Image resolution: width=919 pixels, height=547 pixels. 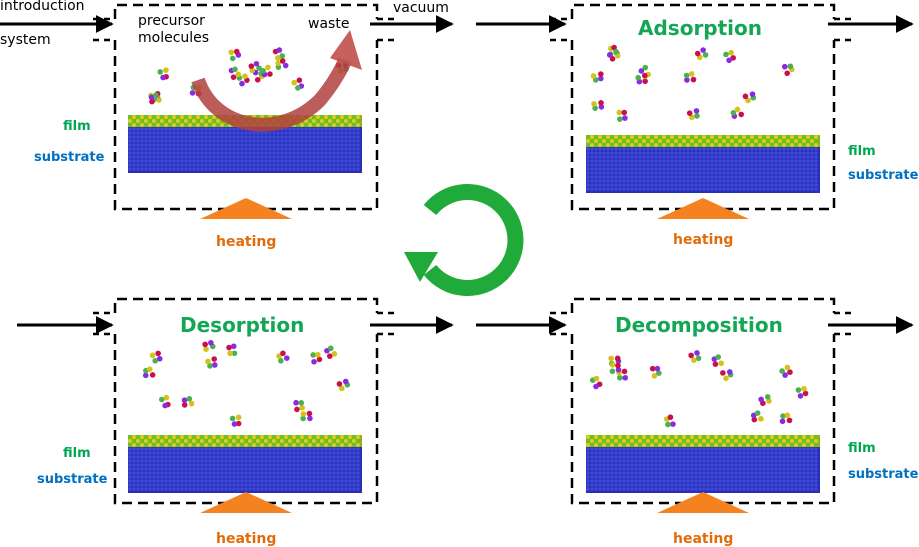 What do you see at coordinates (862, 448) in the screenshot?
I see `film-label-4: film` at bounding box center [862, 448].